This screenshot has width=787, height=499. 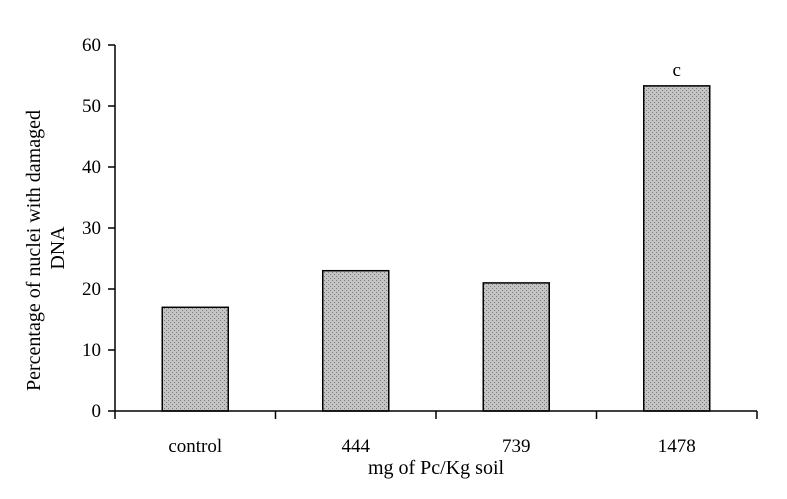 What do you see at coordinates (91, 45) in the screenshot?
I see `y-tick-label: 60` at bounding box center [91, 45].